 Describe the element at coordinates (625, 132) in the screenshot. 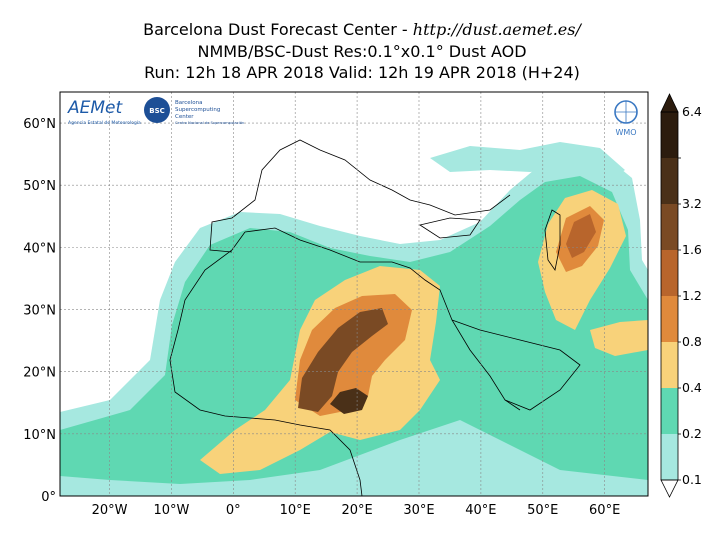

I see `wmo-logo-text: WMO` at that location.